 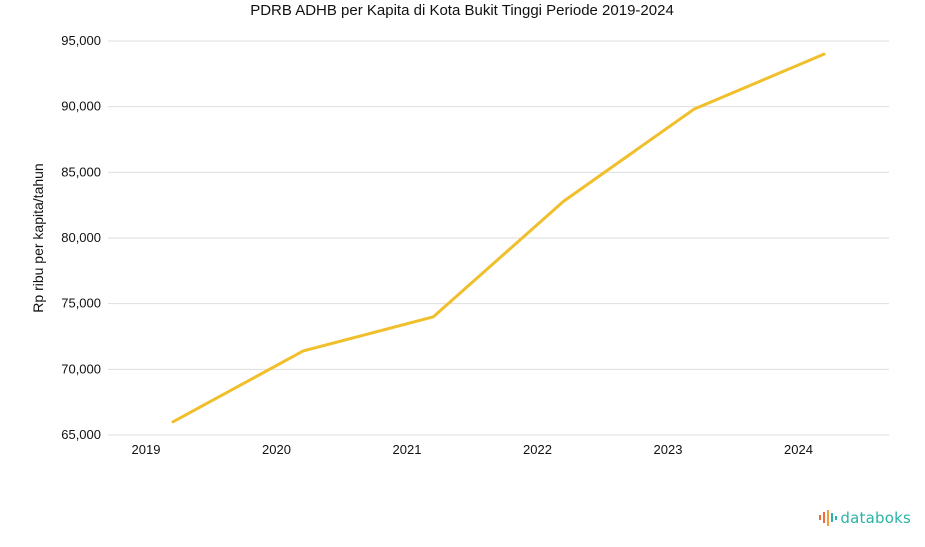 I want to click on x-tick-label: 2023, so click(x=668, y=449).